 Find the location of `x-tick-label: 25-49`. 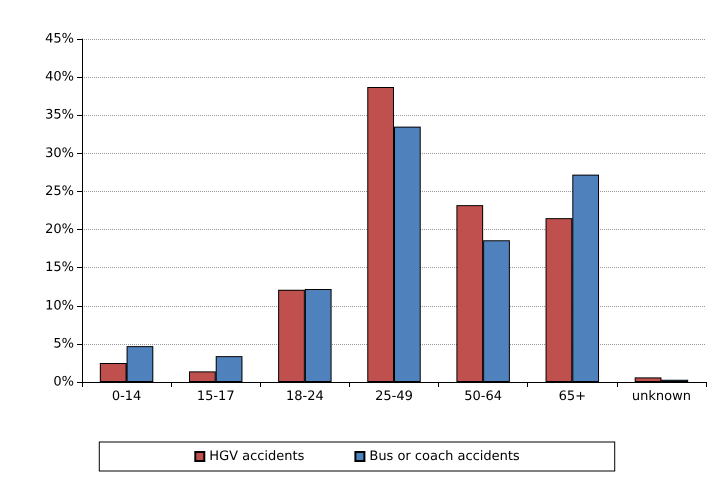

x-tick-label: 25-49 is located at coordinates (394, 396).